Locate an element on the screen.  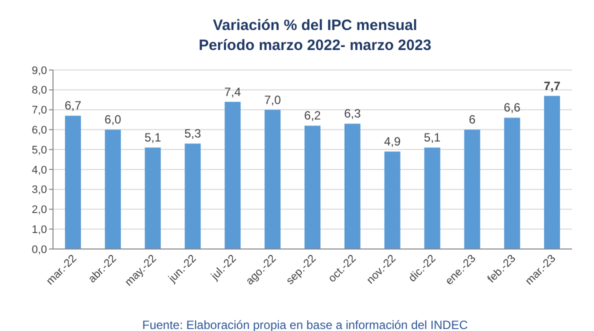
data-label: 7,7 is located at coordinates (552, 85).